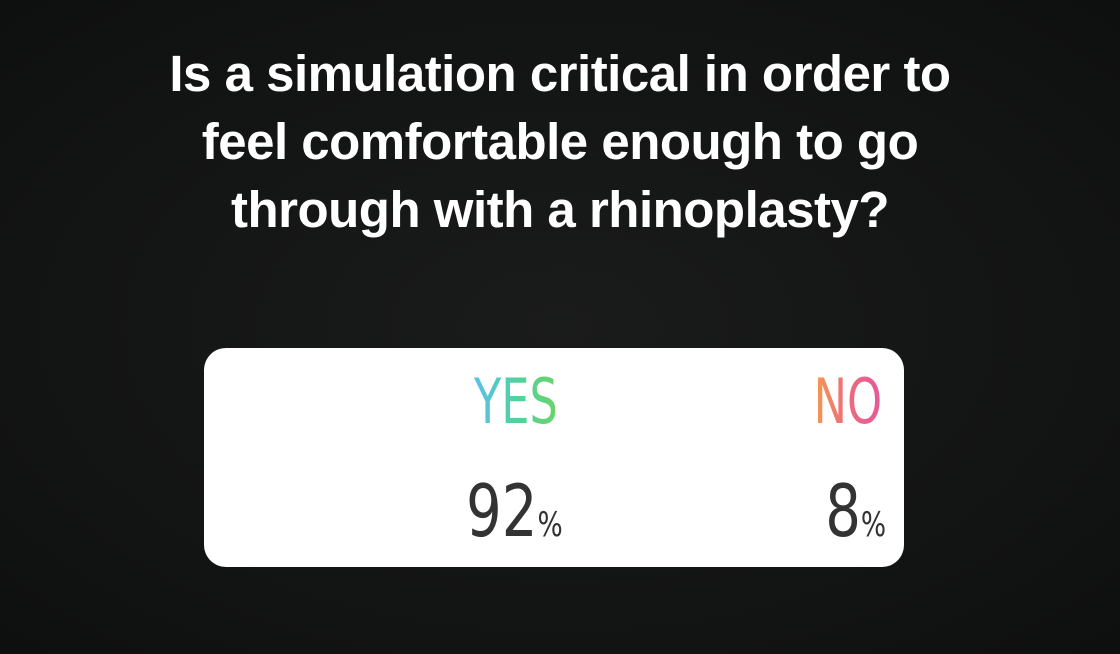  I want to click on option-label: YES, so click(516, 402).